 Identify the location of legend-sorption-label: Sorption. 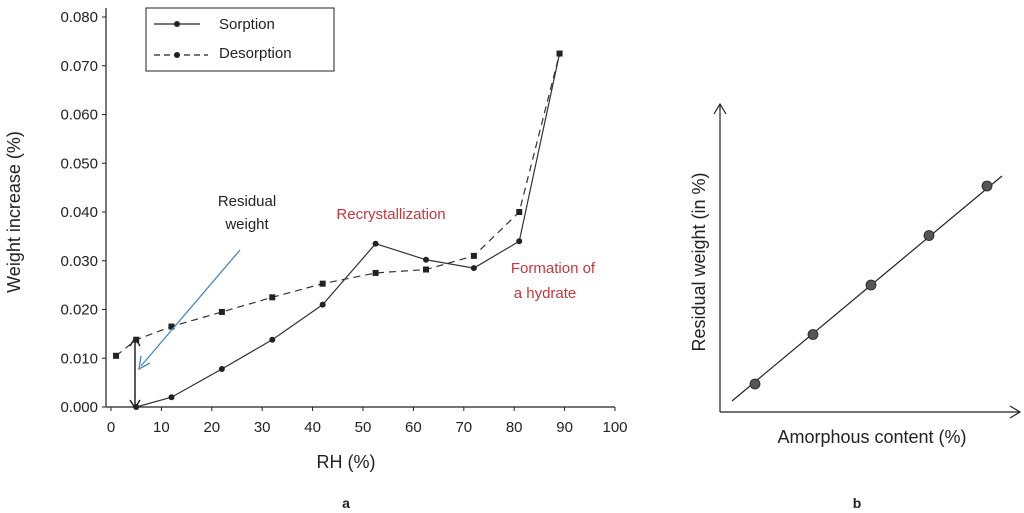
(247, 24).